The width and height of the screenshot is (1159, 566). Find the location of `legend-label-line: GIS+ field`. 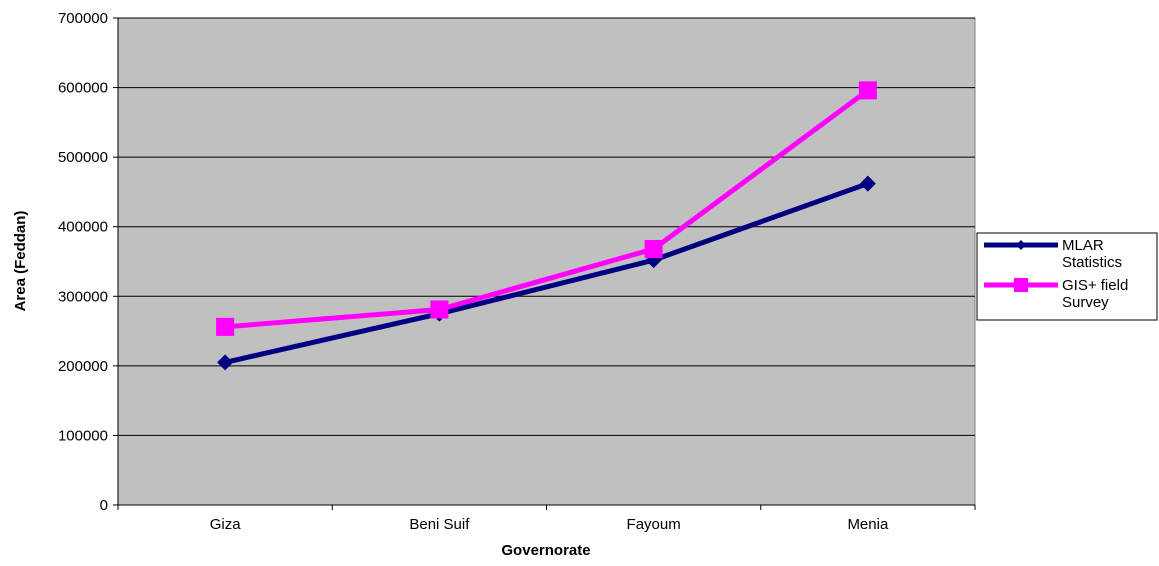

legend-label-line: GIS+ field is located at coordinates (1095, 285).